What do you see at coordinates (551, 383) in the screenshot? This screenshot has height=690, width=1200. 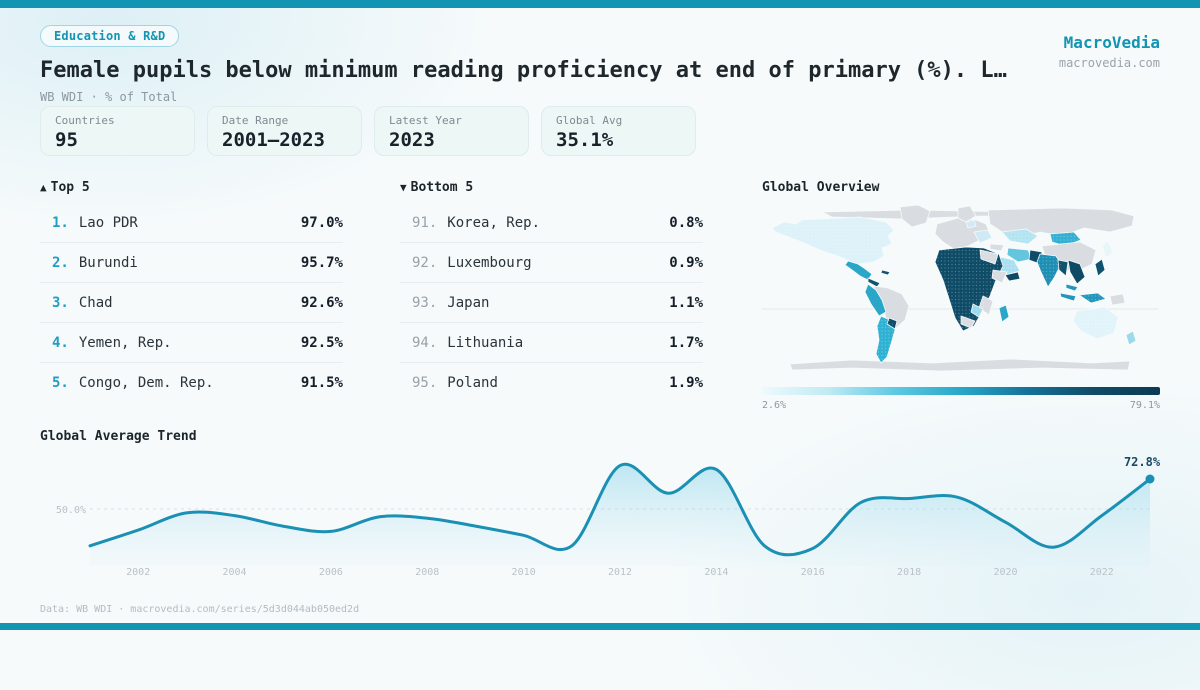 I see `list-item: 95. Poland 1.9%` at bounding box center [551, 383].